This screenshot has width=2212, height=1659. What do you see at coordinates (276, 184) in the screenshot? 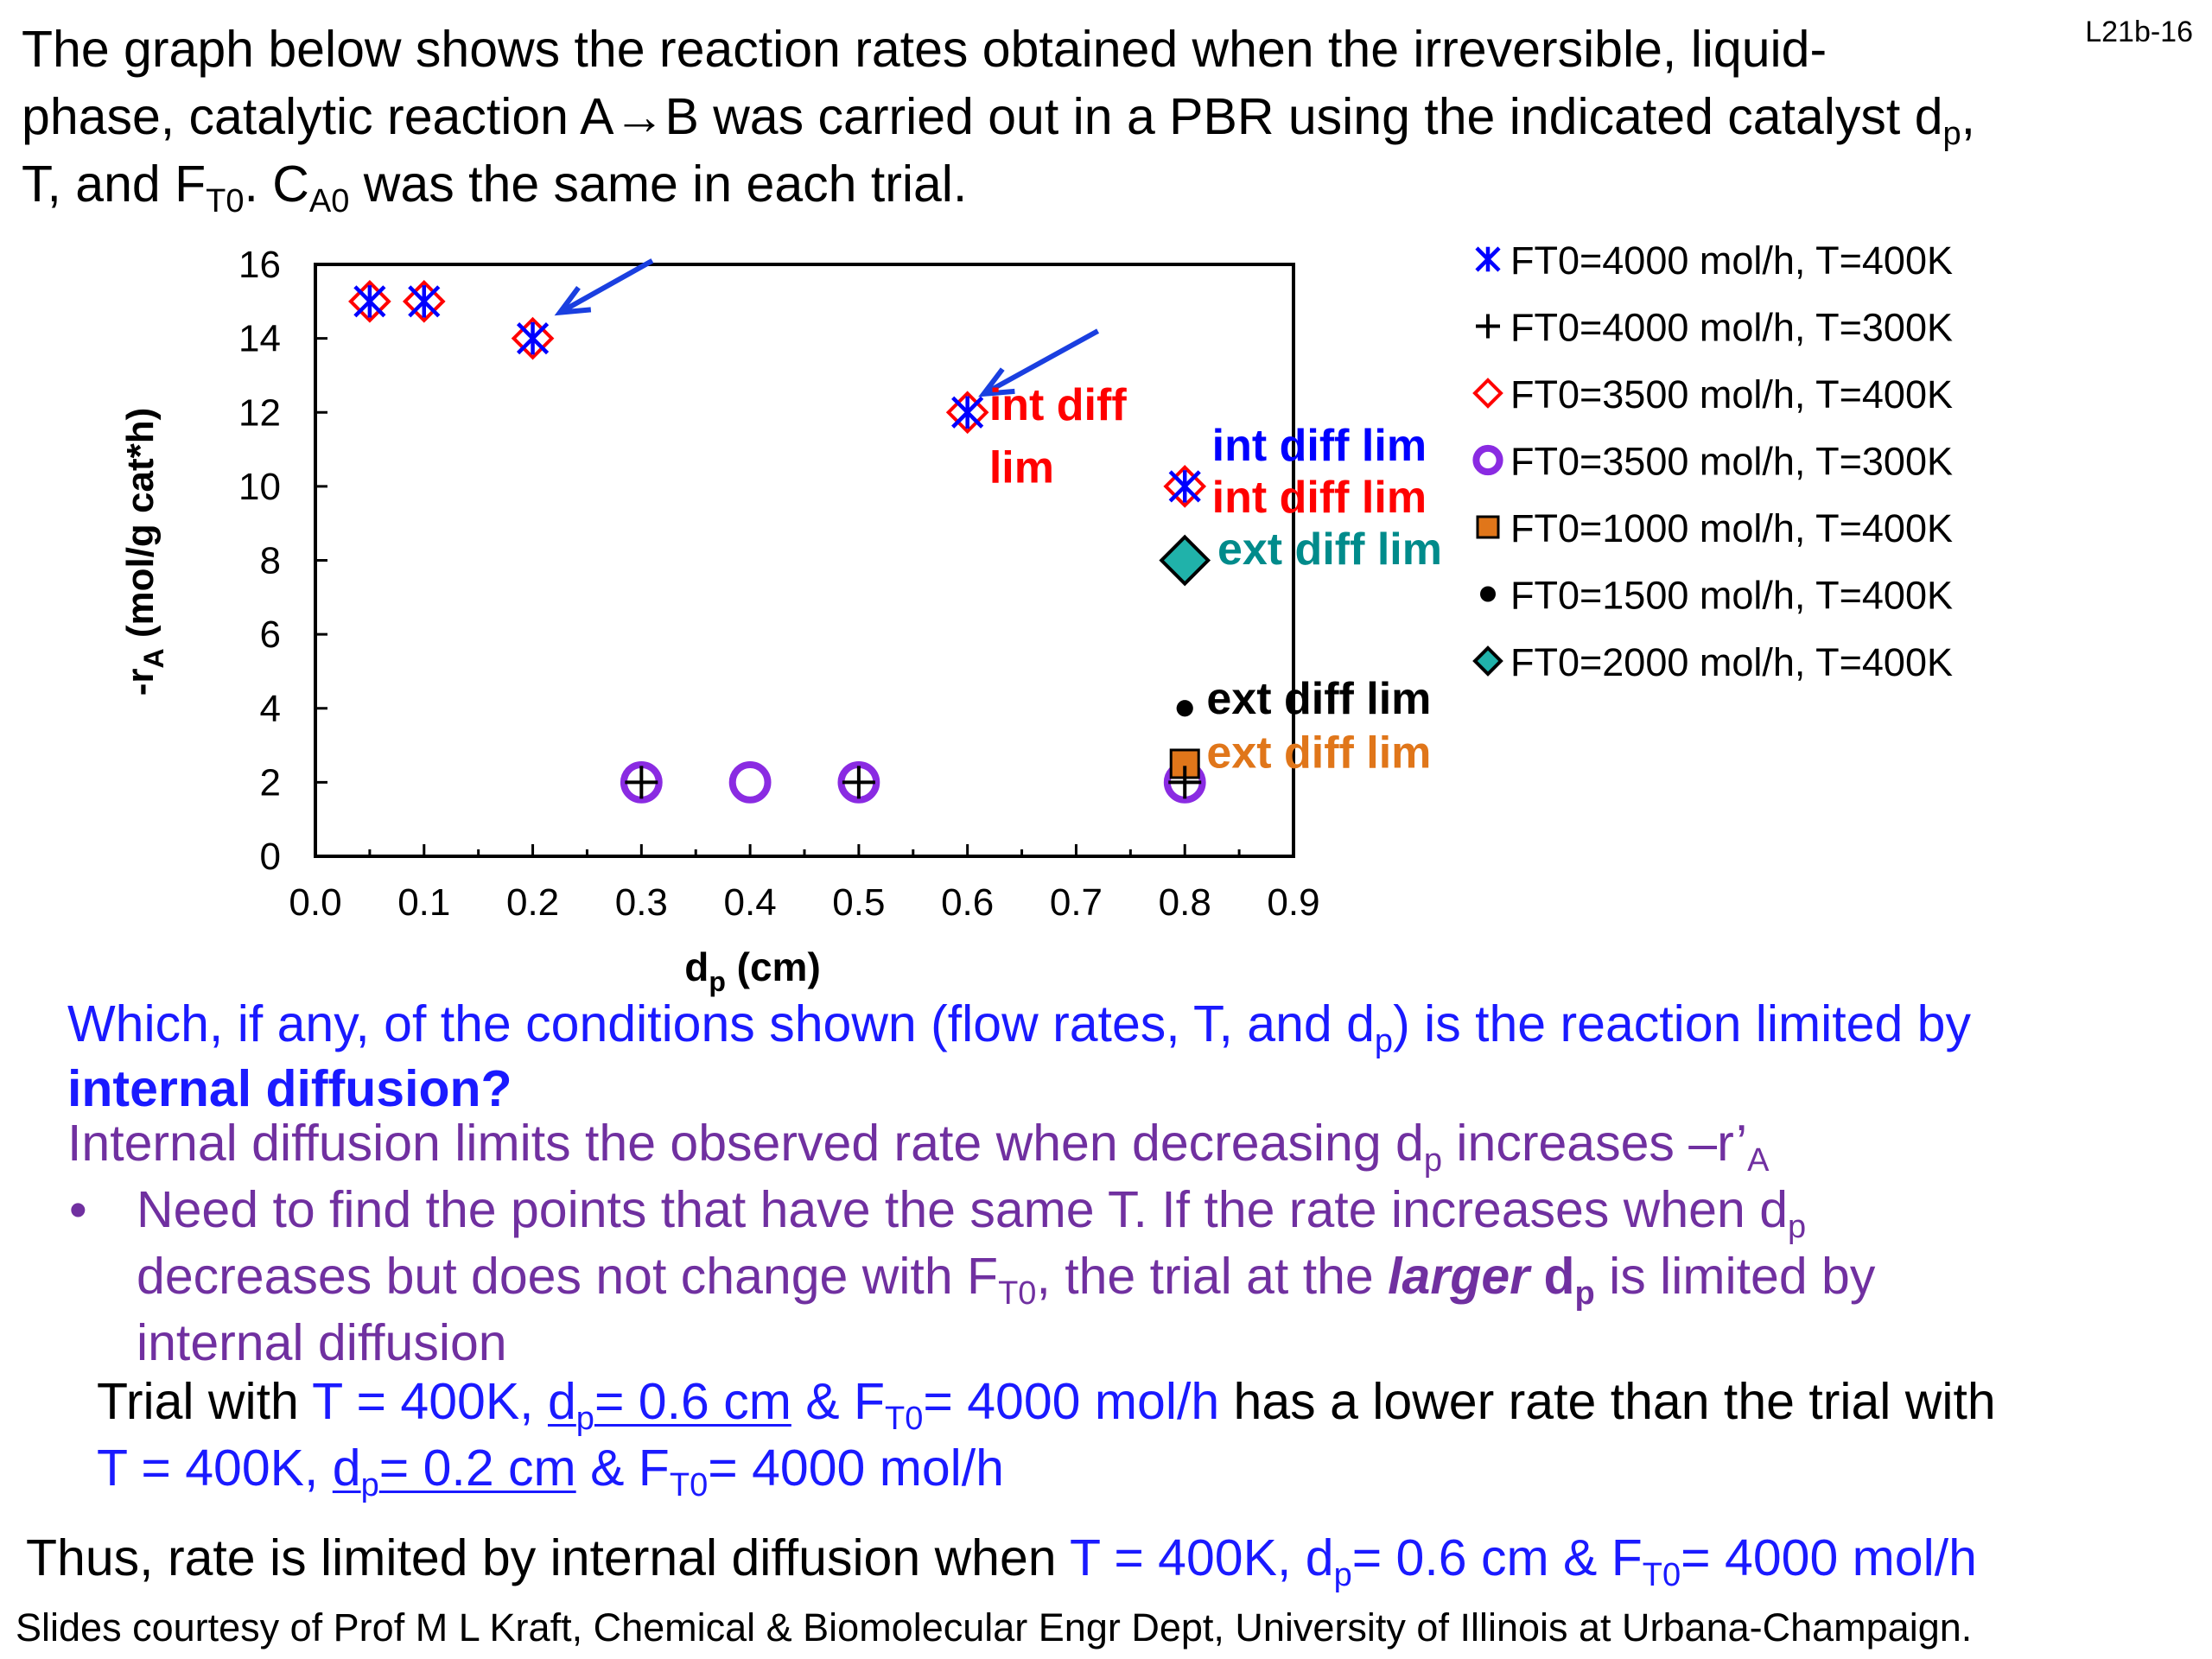
I see `intro-text: . C` at bounding box center [276, 184].